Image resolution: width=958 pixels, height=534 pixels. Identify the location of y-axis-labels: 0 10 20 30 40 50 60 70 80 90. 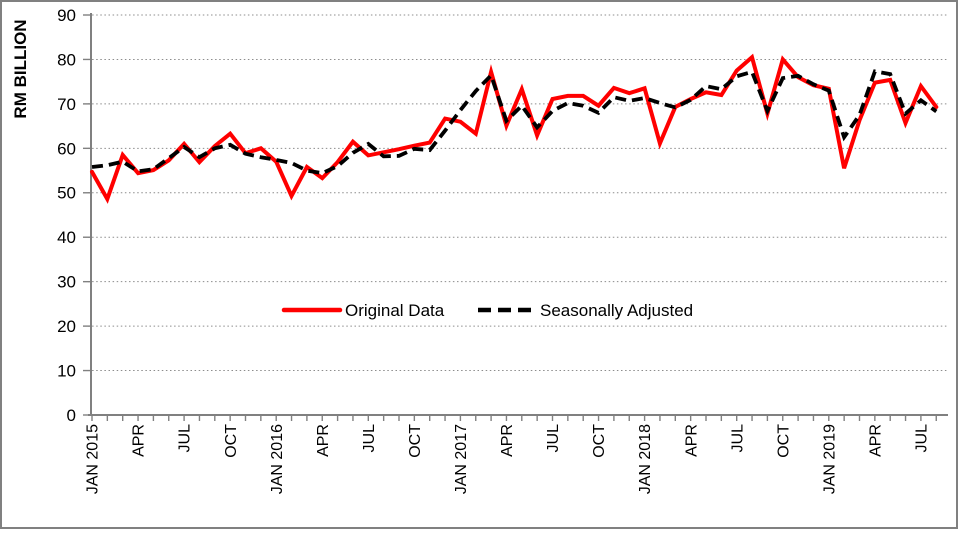
(66, 215).